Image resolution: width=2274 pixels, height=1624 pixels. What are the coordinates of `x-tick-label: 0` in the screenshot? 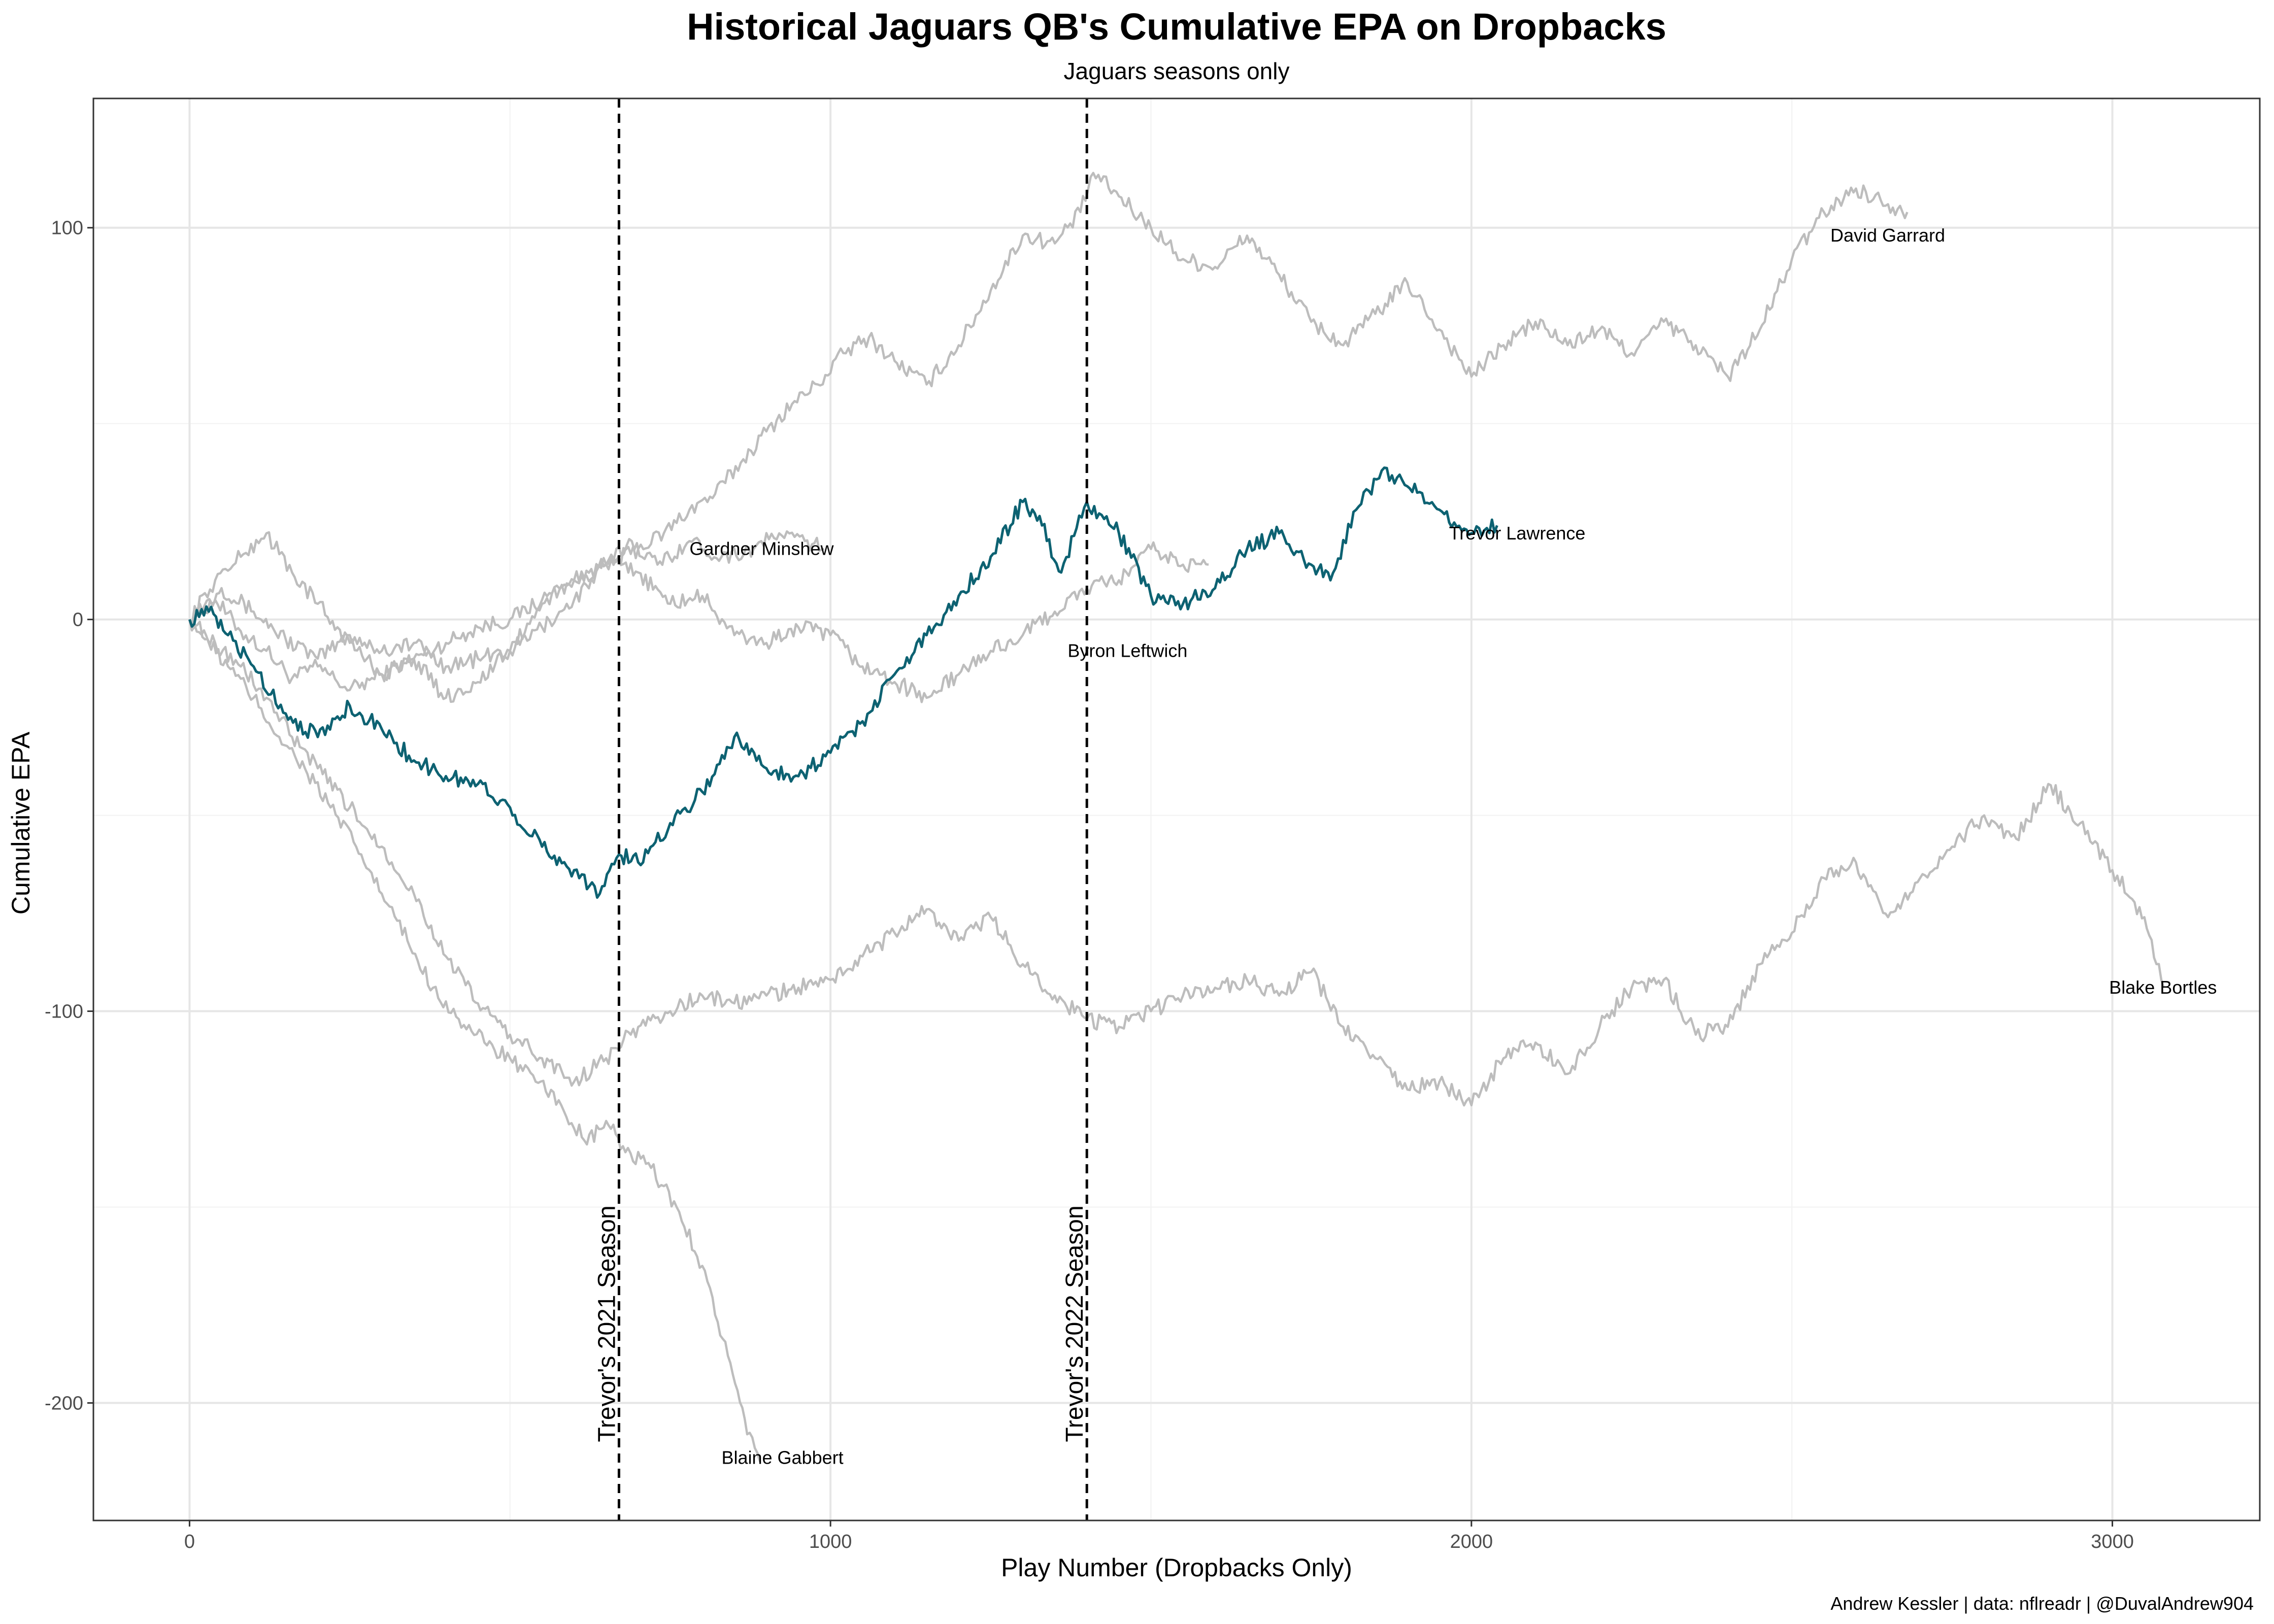 It's located at (189, 1541).